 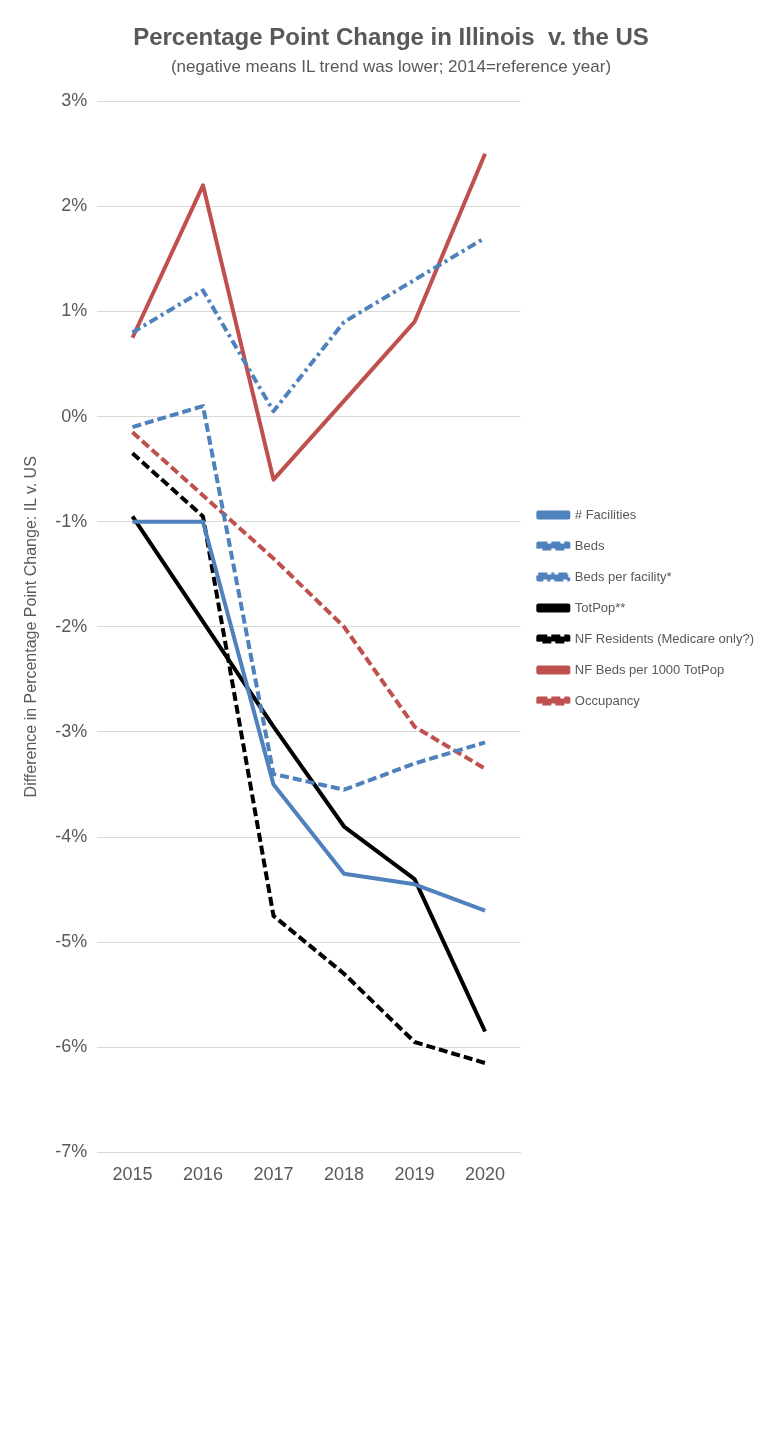 I want to click on legend-label: Occupancy, so click(x=607, y=700).